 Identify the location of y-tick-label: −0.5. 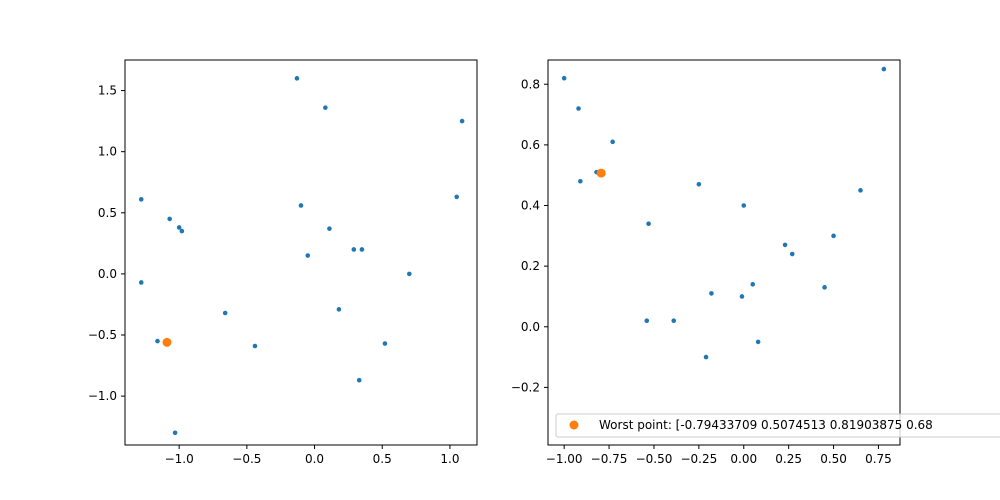
(102, 335).